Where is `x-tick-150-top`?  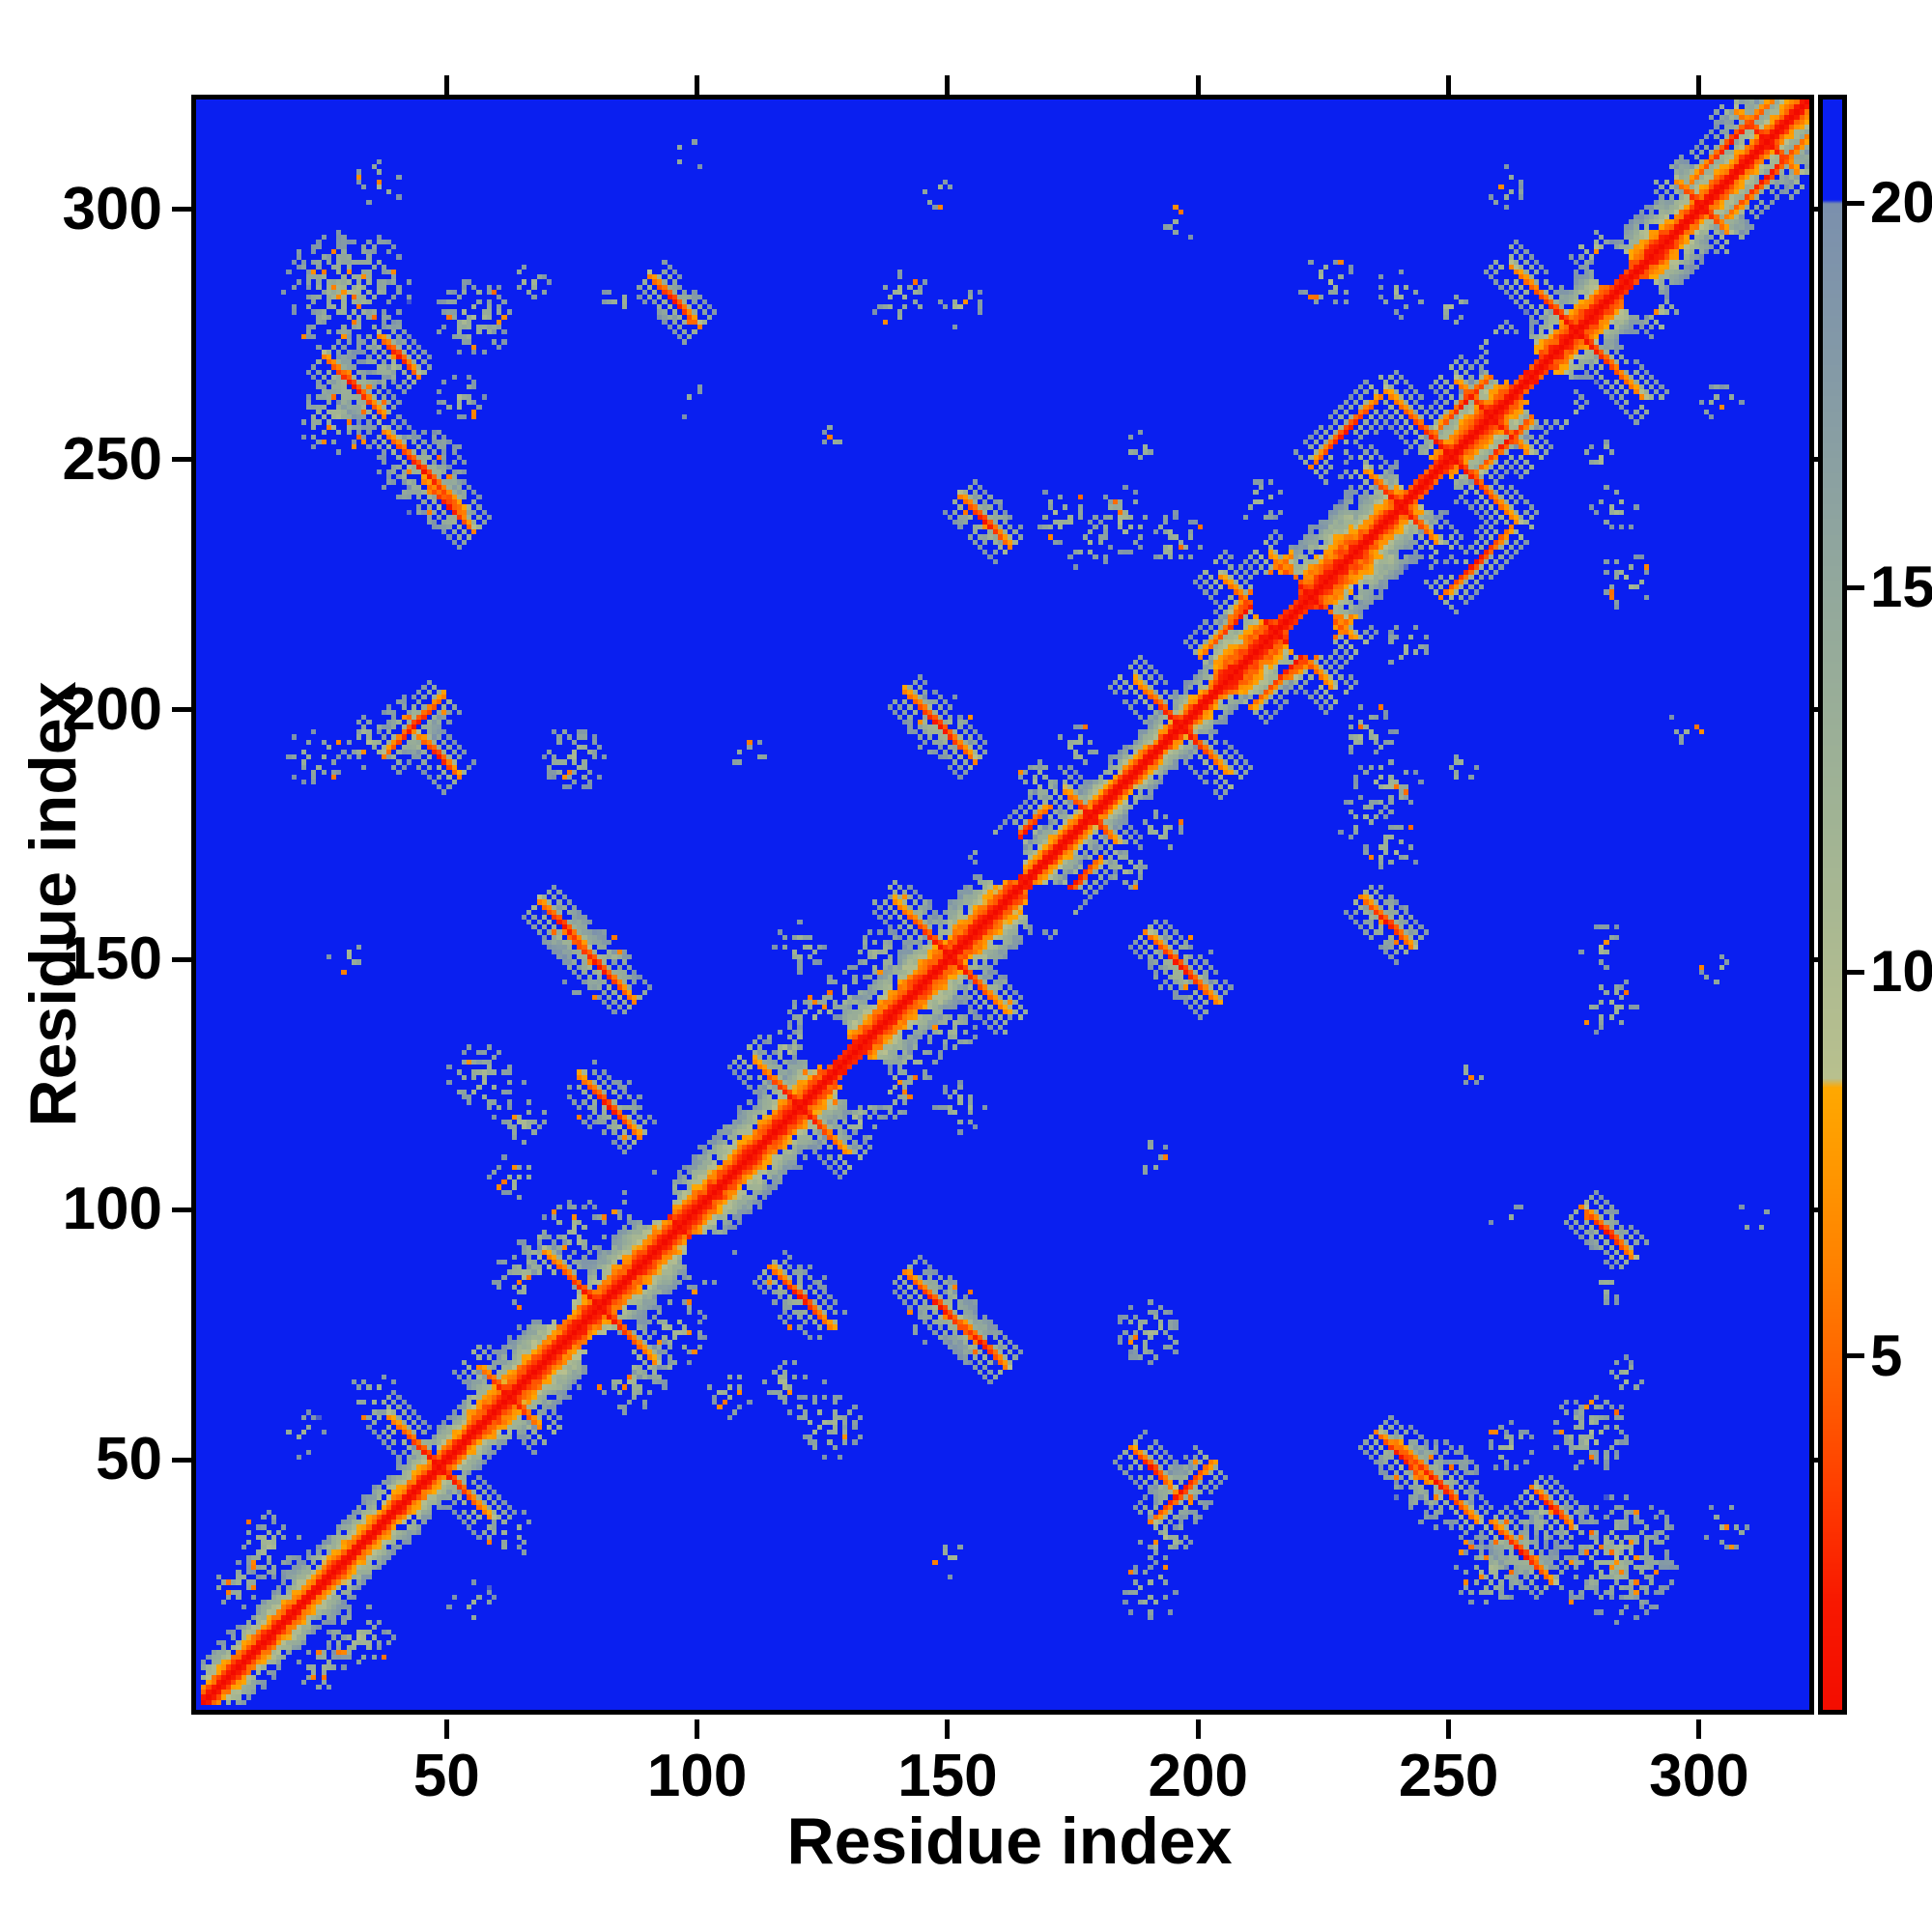
x-tick-150-top is located at coordinates (948, 85).